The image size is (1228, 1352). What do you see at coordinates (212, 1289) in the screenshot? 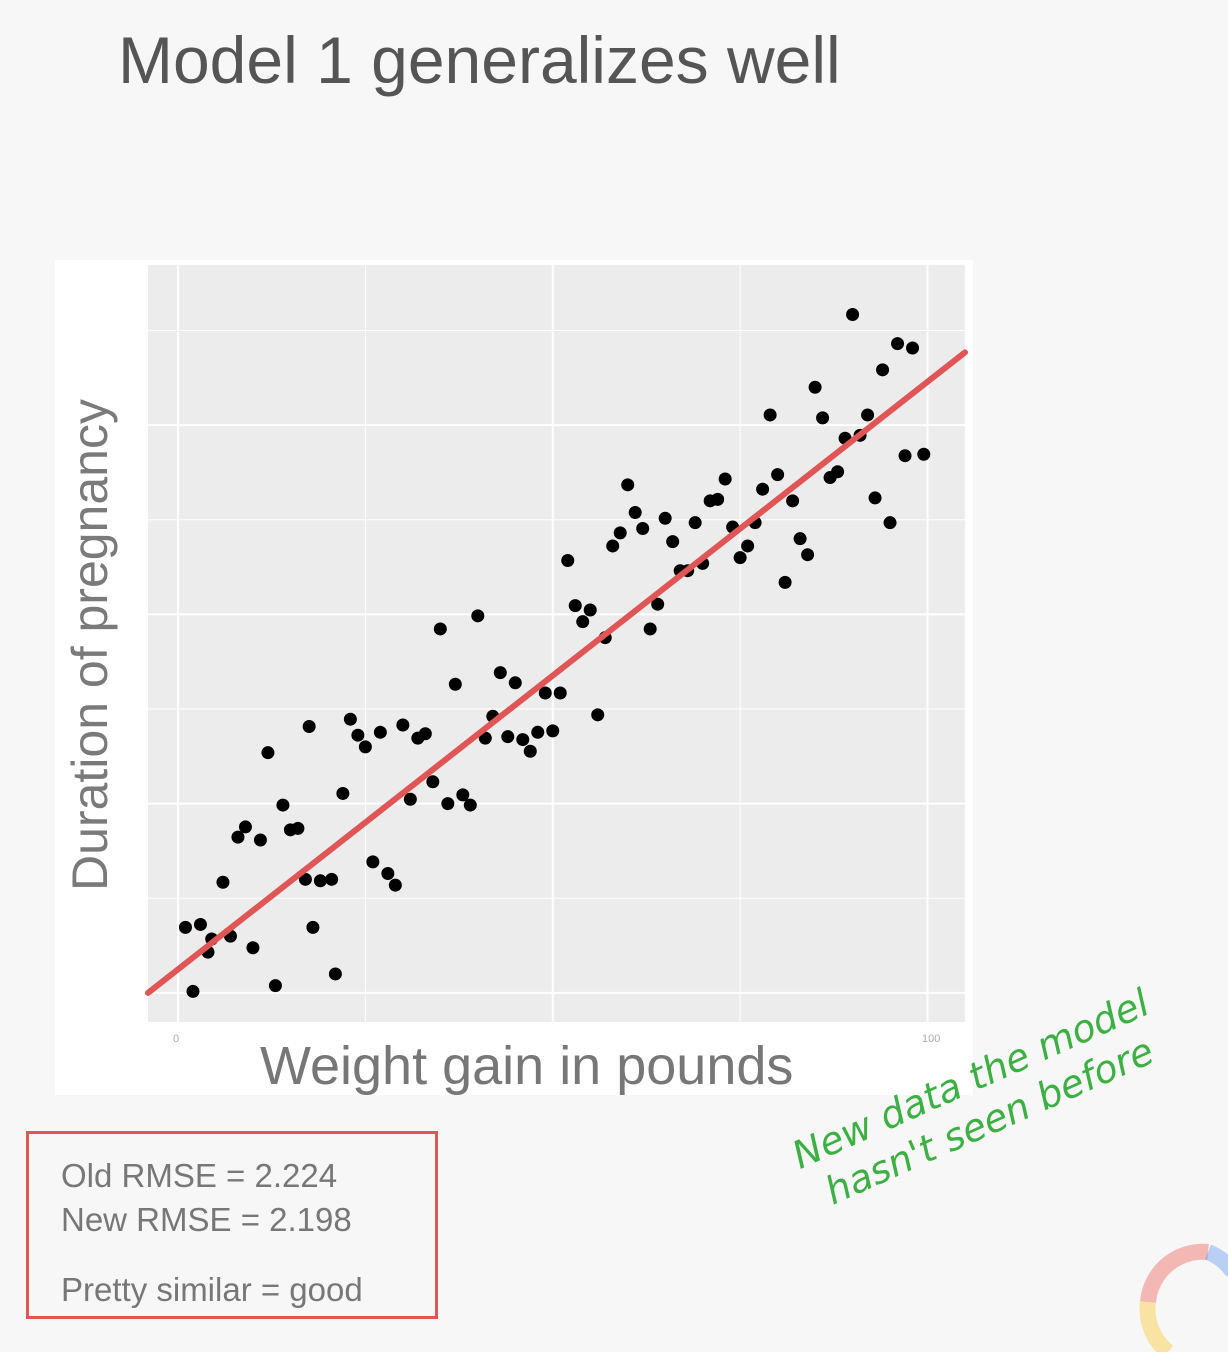
I see `rmse-conclusion: Pretty similar = good` at bounding box center [212, 1289].